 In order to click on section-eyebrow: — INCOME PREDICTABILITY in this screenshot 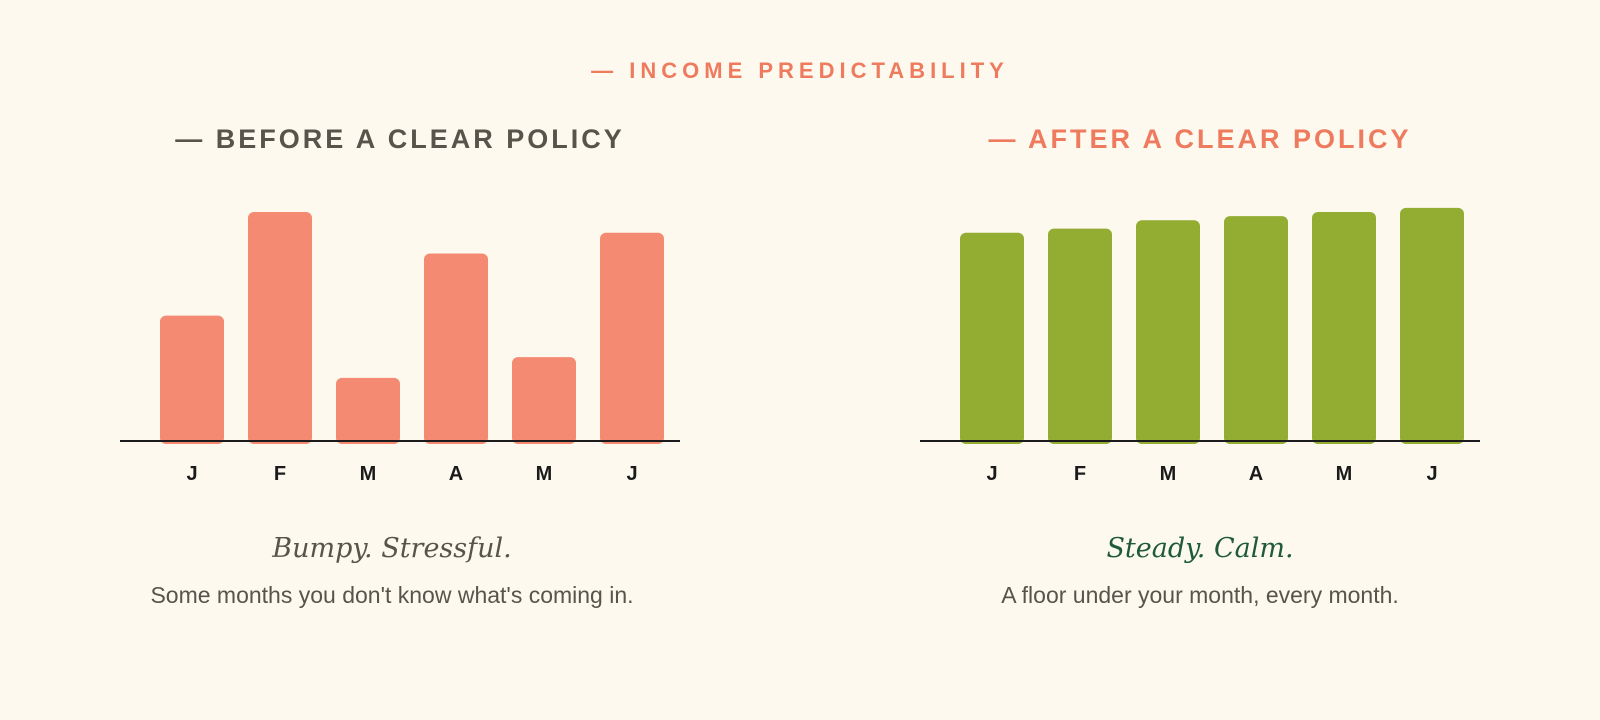, I will do `click(800, 70)`.